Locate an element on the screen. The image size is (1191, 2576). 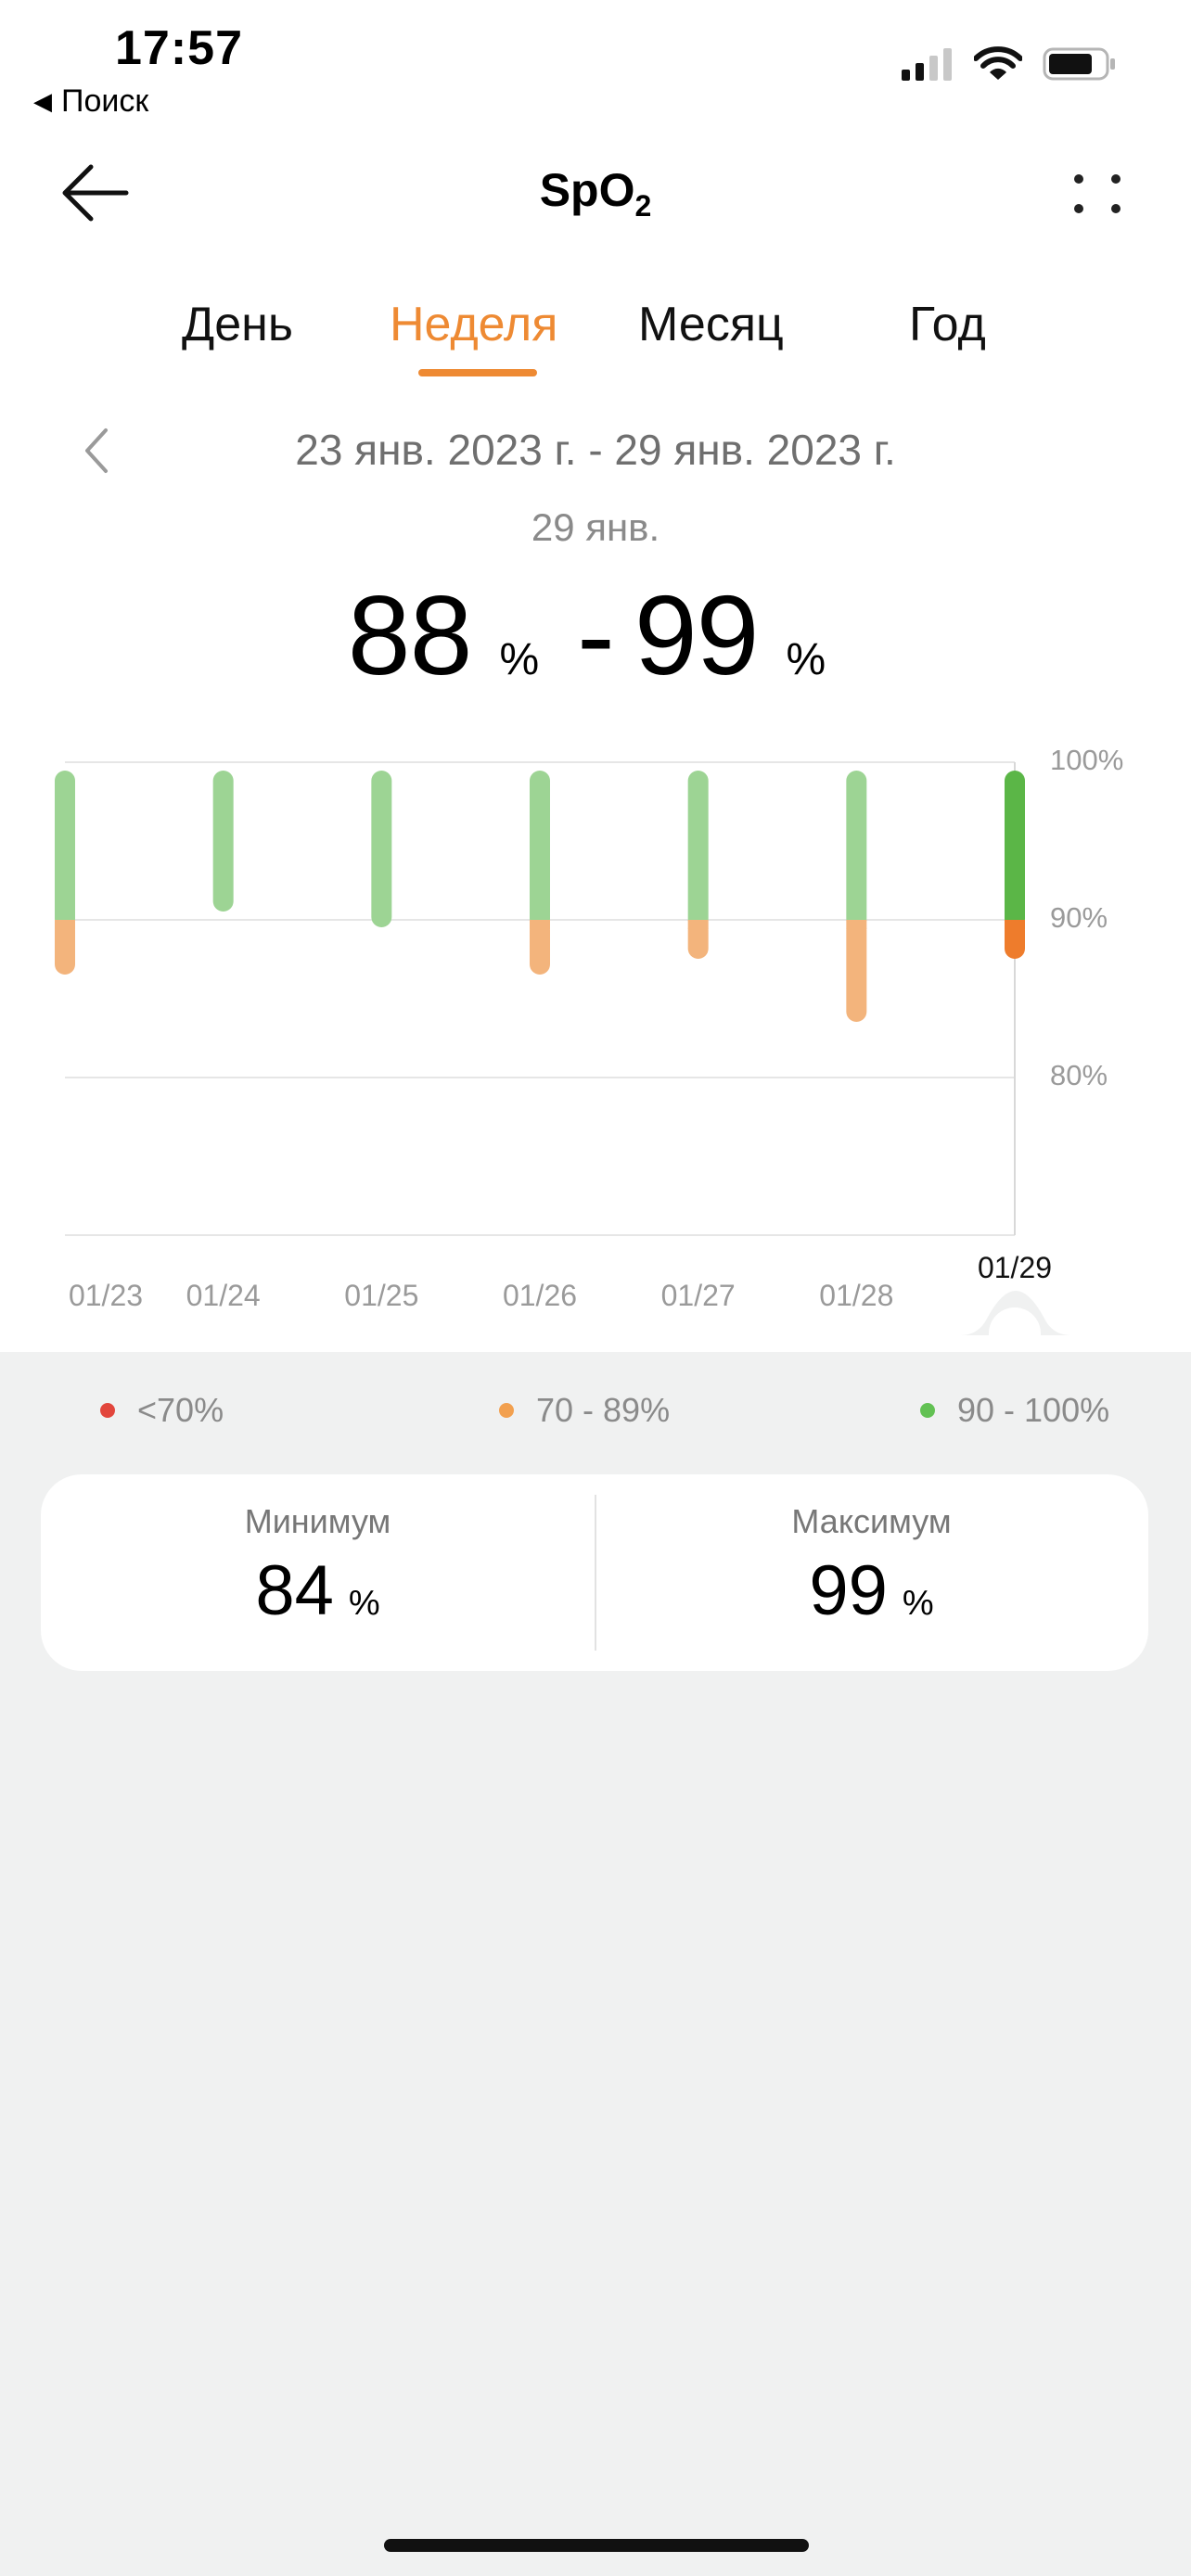
y-tick-label: 100% is located at coordinates (1086, 760).